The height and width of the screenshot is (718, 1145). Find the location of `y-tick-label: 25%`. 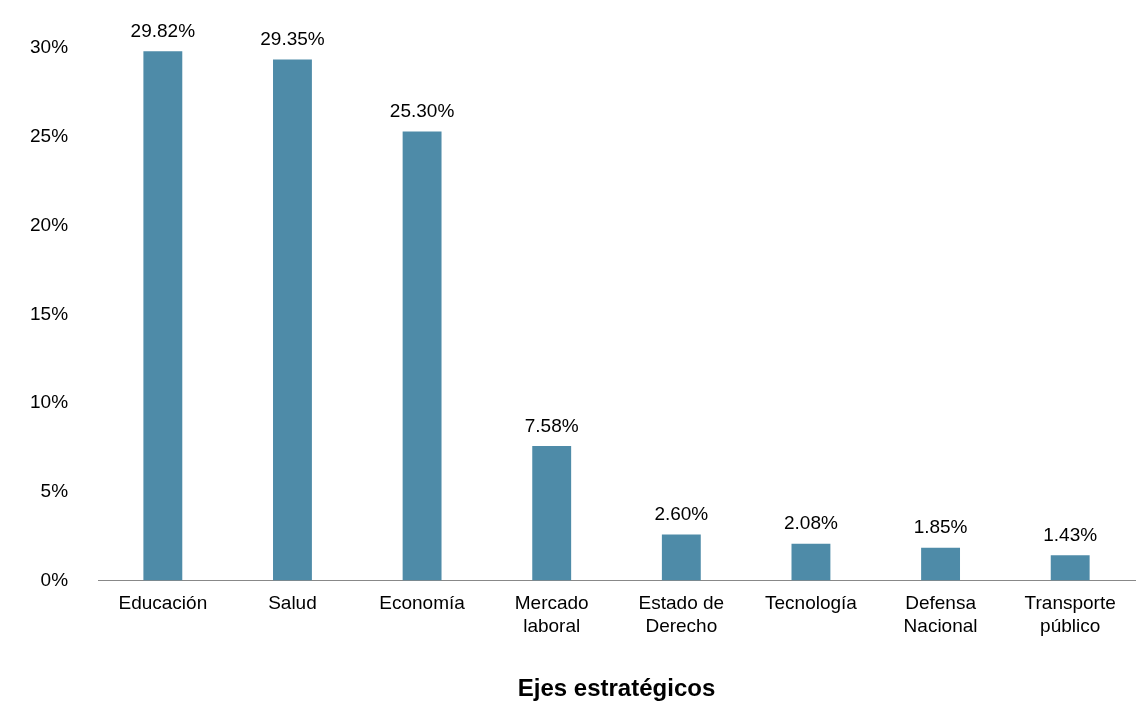

y-tick-label: 25% is located at coordinates (49, 135).